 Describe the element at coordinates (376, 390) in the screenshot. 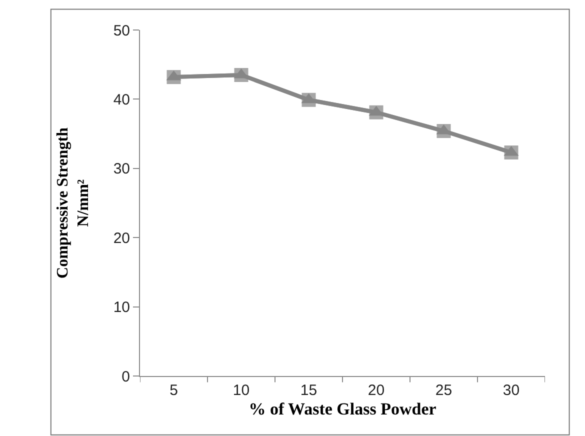

I see `x-tick-label: 20` at that location.